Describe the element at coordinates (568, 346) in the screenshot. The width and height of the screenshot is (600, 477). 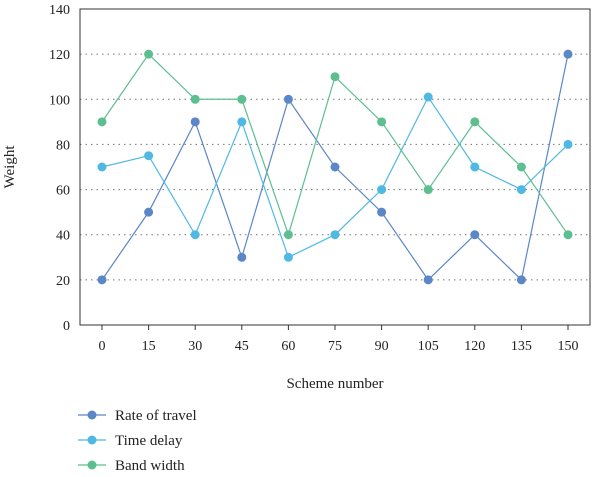
I see `x-tick-label: 150` at that location.